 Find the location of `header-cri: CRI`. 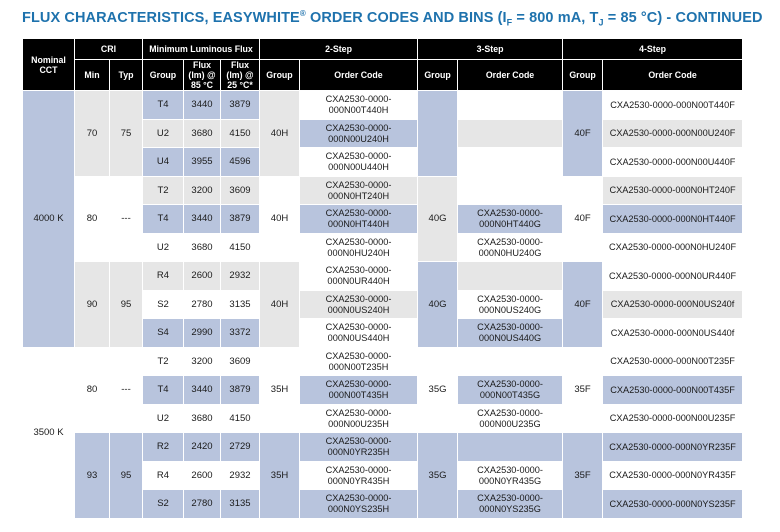

header-cri: CRI is located at coordinates (108, 49).